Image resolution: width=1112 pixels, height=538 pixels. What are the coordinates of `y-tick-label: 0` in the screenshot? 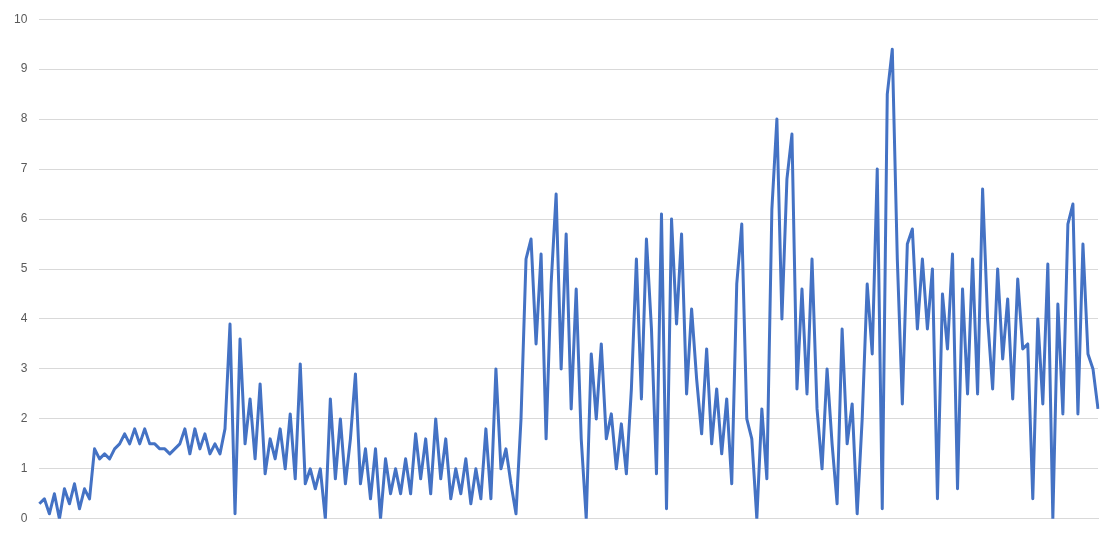 It's located at (24, 518).